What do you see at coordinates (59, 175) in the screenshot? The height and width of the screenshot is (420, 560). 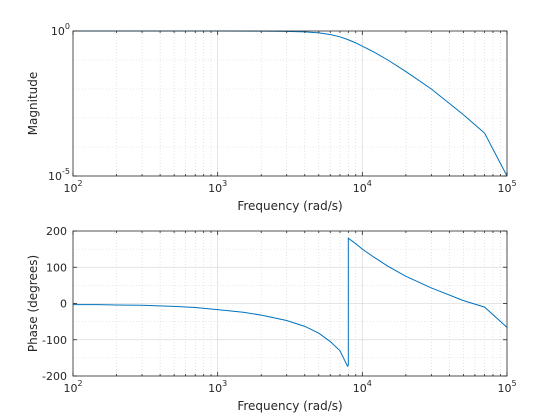 I see `y-tick-label: 10⁻⁵` at bounding box center [59, 175].